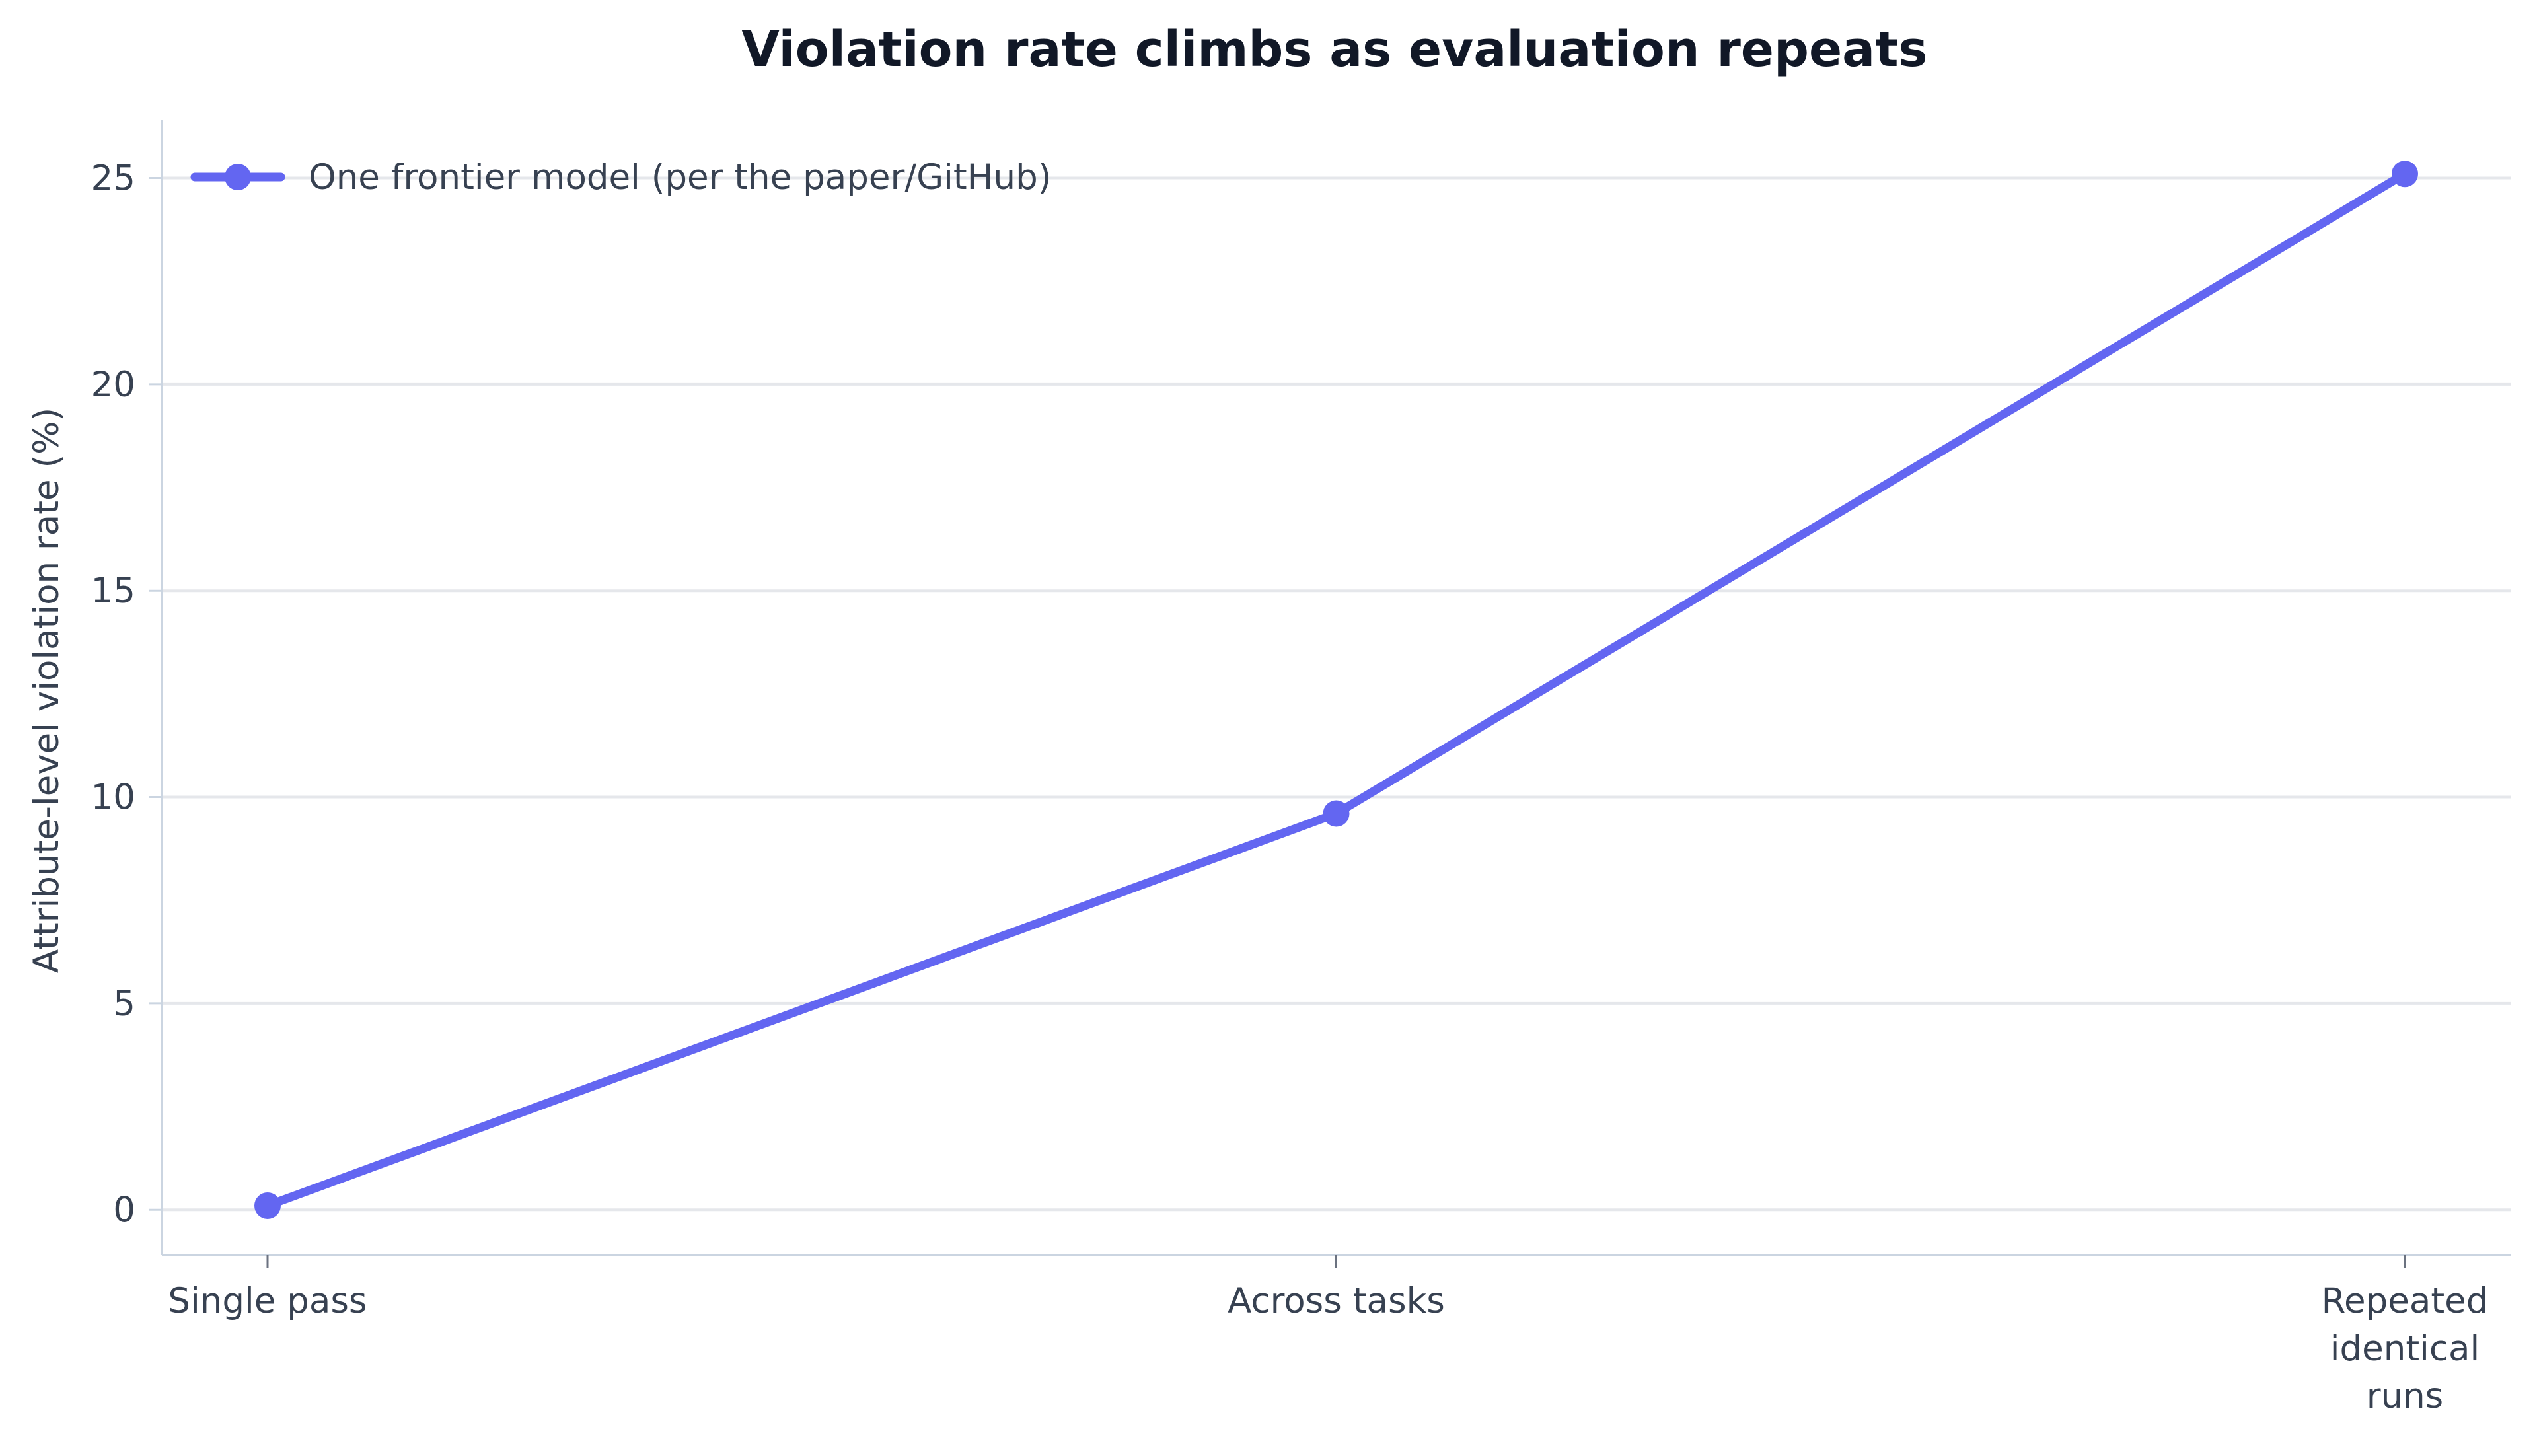  I want to click on y-tick-label: 15, so click(113, 591).